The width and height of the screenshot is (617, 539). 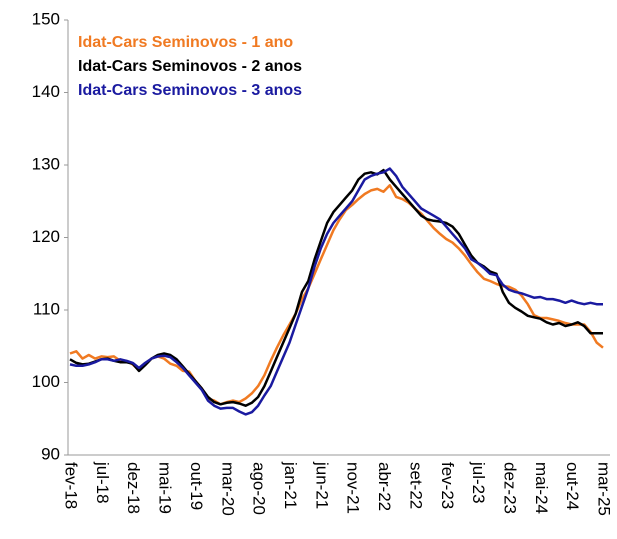 What do you see at coordinates (290, 485) in the screenshot?
I see `x-tick-label: jan-21` at bounding box center [290, 485].